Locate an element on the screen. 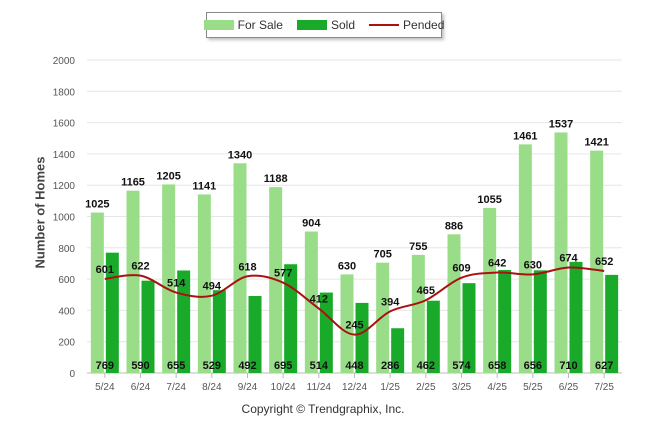  pended-data-label: 465 is located at coordinates (426, 291).